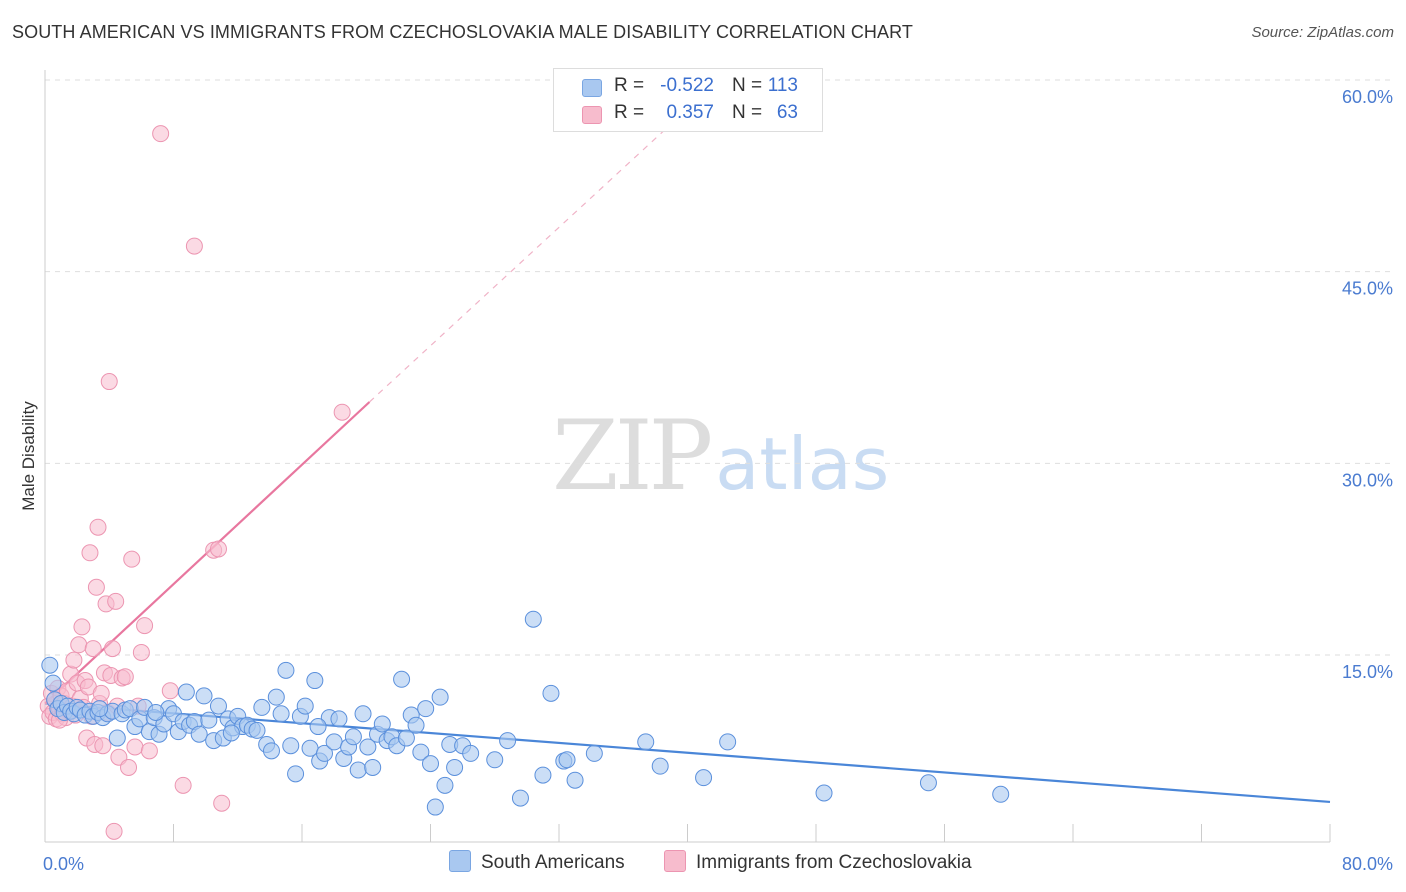 The image size is (1406, 892). Describe the element at coordinates (688, 87) in the screenshot. I see `legend-row-south-americans: R = -0.522 N = 113` at that location.